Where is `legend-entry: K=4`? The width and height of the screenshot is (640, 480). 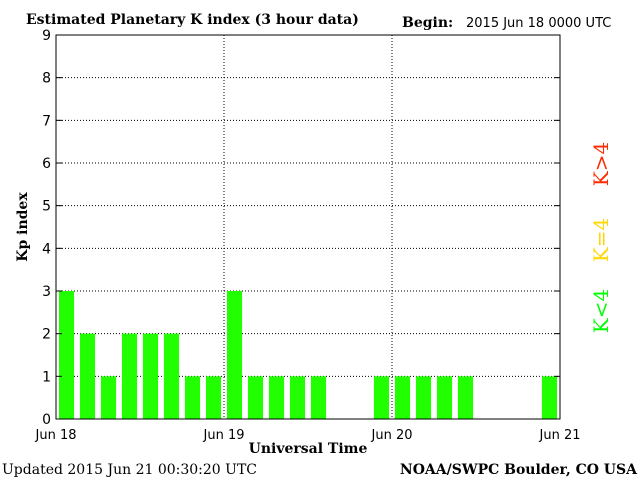
legend-entry: K=4 is located at coordinates (601, 240).